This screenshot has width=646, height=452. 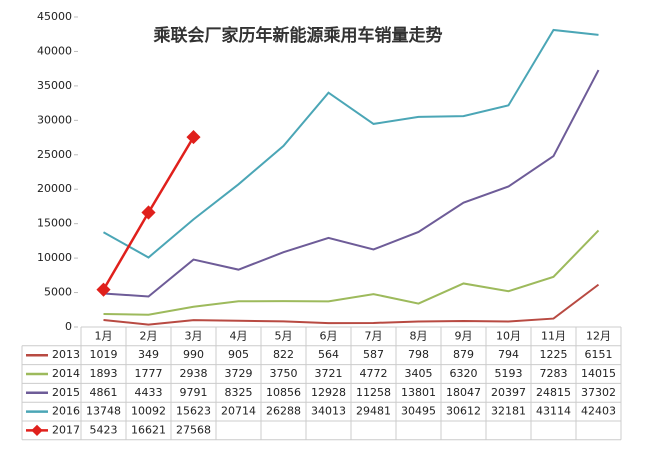 What do you see at coordinates (66, 411) in the screenshot?
I see `legend-label: 2016` at bounding box center [66, 411].